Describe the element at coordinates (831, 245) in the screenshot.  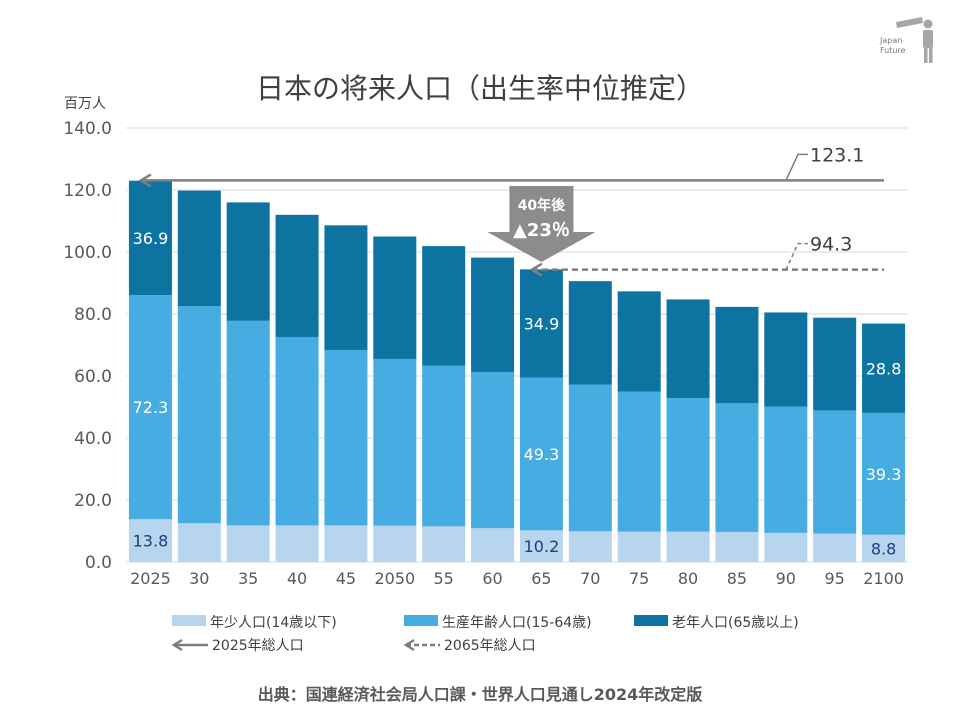
I see `reference-value-label: 94.3` at that location.